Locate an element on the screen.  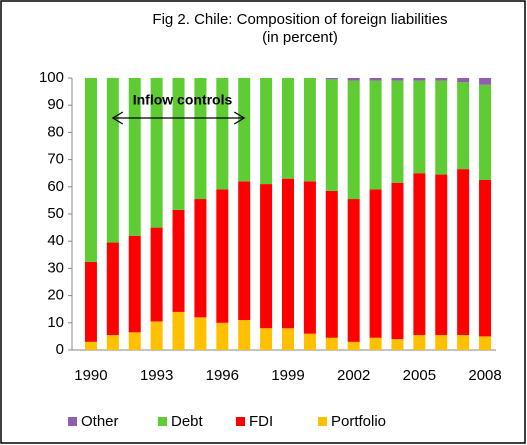
y-tick-label: 50 is located at coordinates (55, 213).